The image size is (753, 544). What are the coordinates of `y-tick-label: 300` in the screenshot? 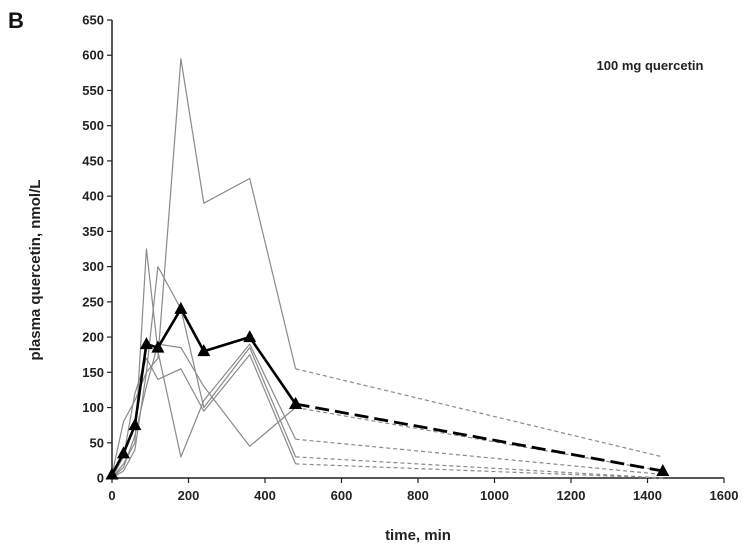 It's located at (93, 266).